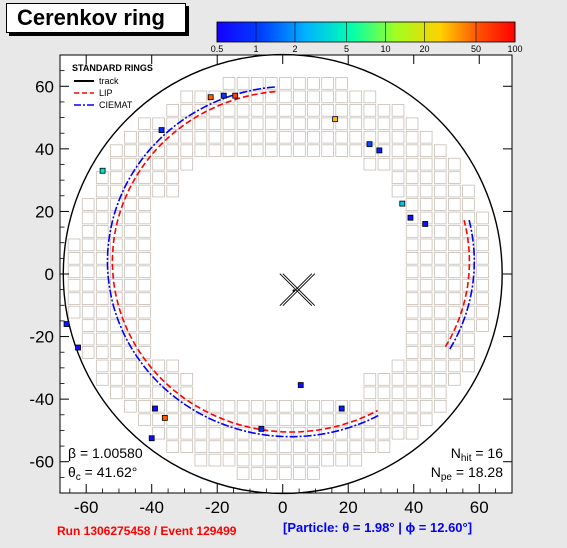 The height and width of the screenshot is (548, 567). I want to click on colorbar-tick-label: 5, so click(346, 49).